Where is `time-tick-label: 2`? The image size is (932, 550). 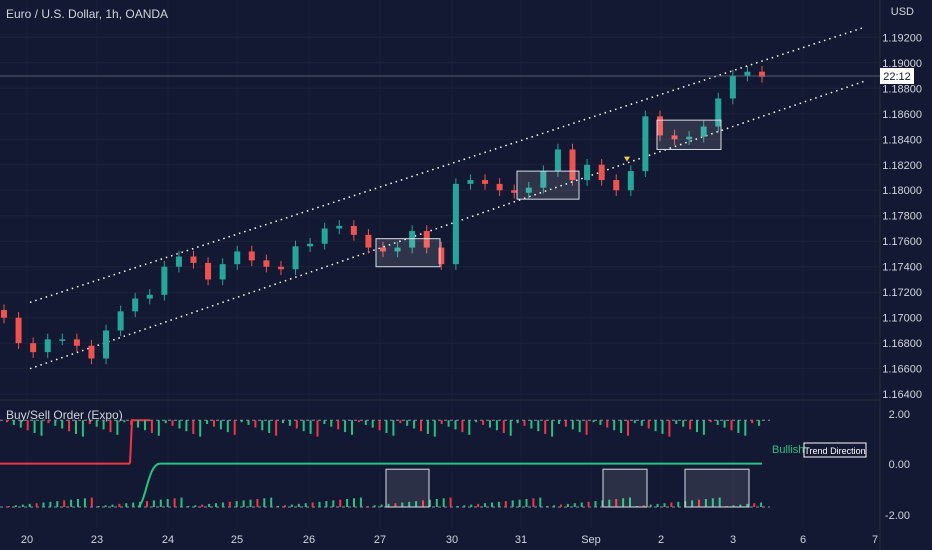
time-tick-label: 2 is located at coordinates (661, 540).